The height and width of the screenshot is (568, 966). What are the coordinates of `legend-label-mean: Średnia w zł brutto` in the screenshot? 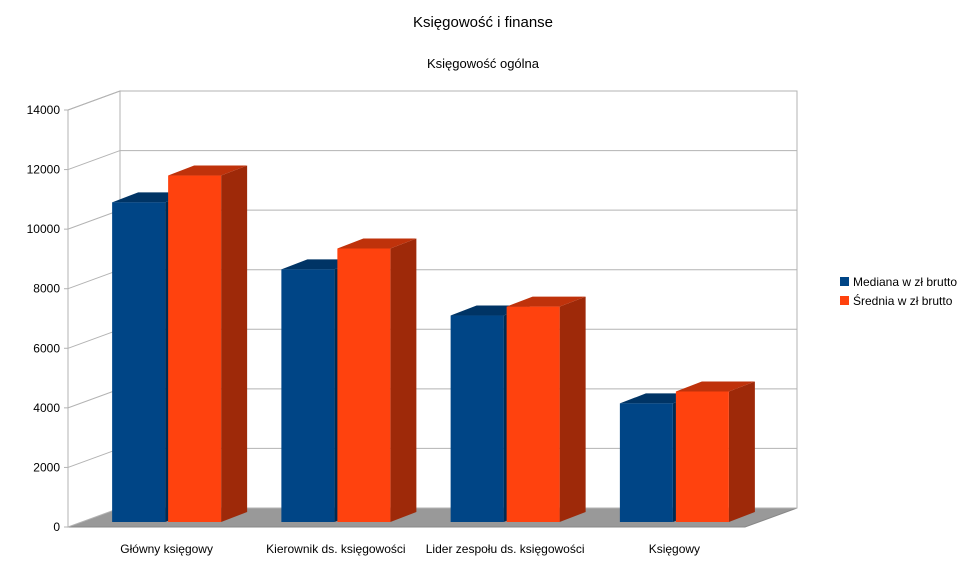 It's located at (903, 300).